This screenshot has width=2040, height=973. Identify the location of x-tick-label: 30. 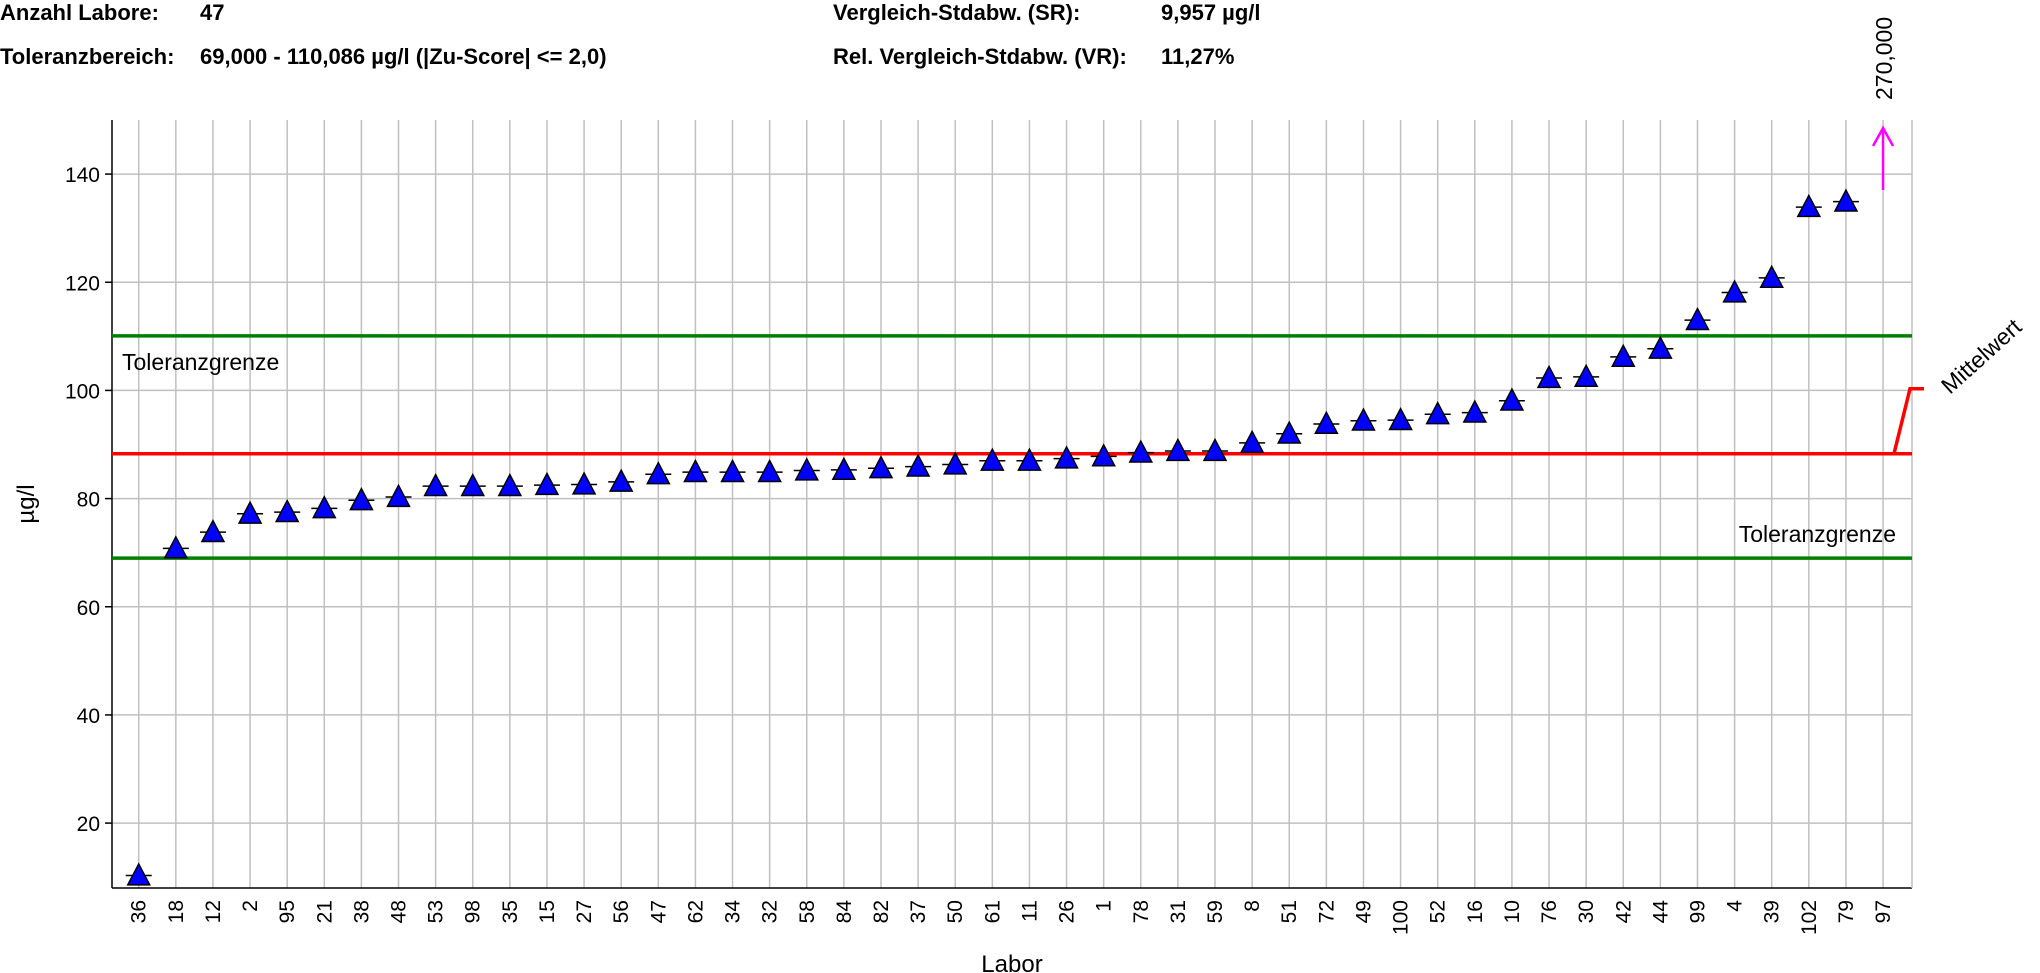
(1586, 911).